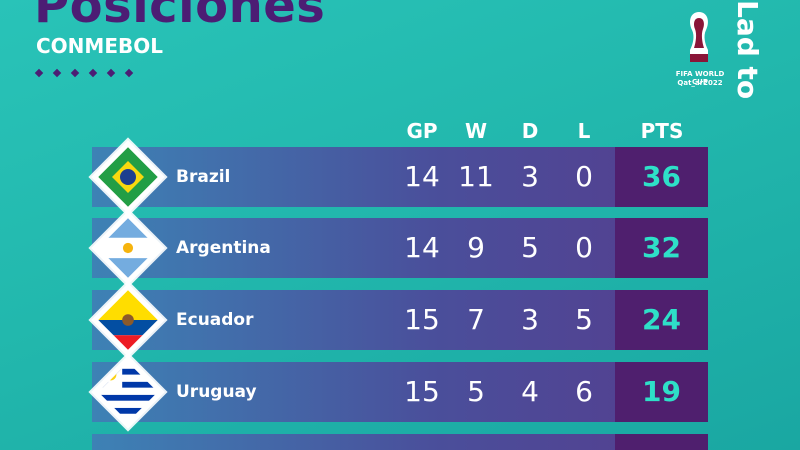 The height and width of the screenshot is (450, 800). Describe the element at coordinates (661, 177) in the screenshot. I see `stat-pts: 36` at that location.